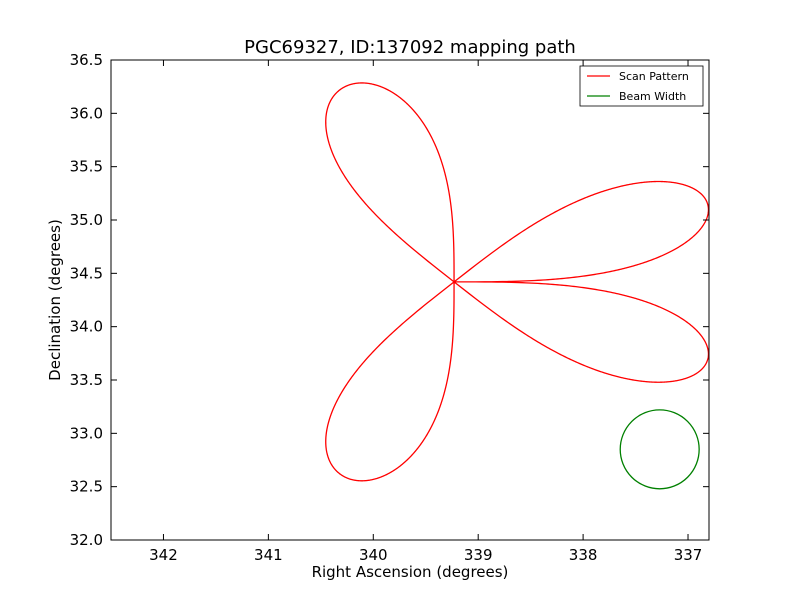  I want to click on x-tick-label: 339, so click(478, 555).